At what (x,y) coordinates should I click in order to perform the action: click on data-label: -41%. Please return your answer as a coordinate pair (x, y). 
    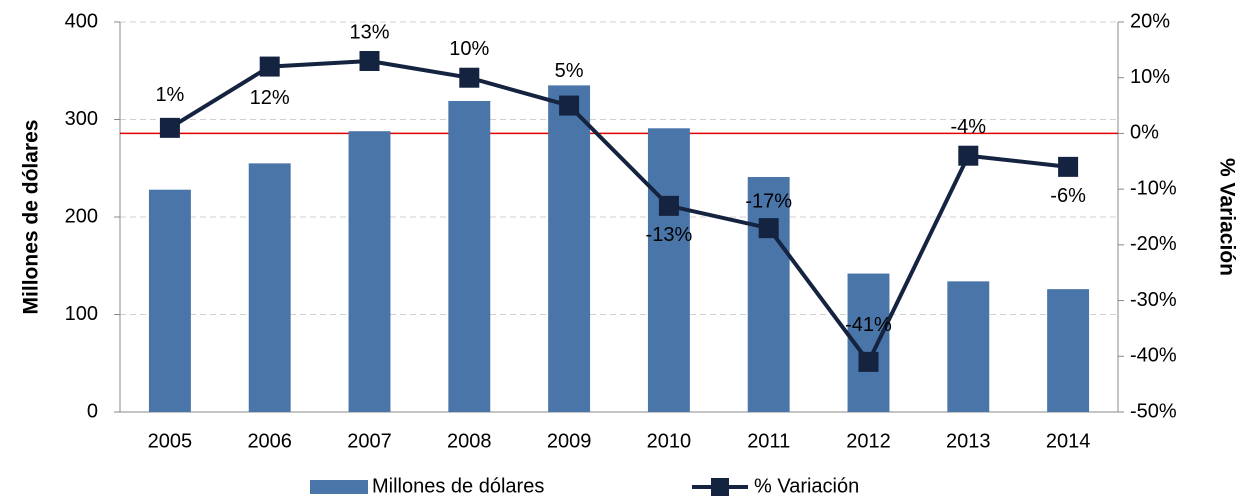
    Looking at the image, I should click on (868, 325).